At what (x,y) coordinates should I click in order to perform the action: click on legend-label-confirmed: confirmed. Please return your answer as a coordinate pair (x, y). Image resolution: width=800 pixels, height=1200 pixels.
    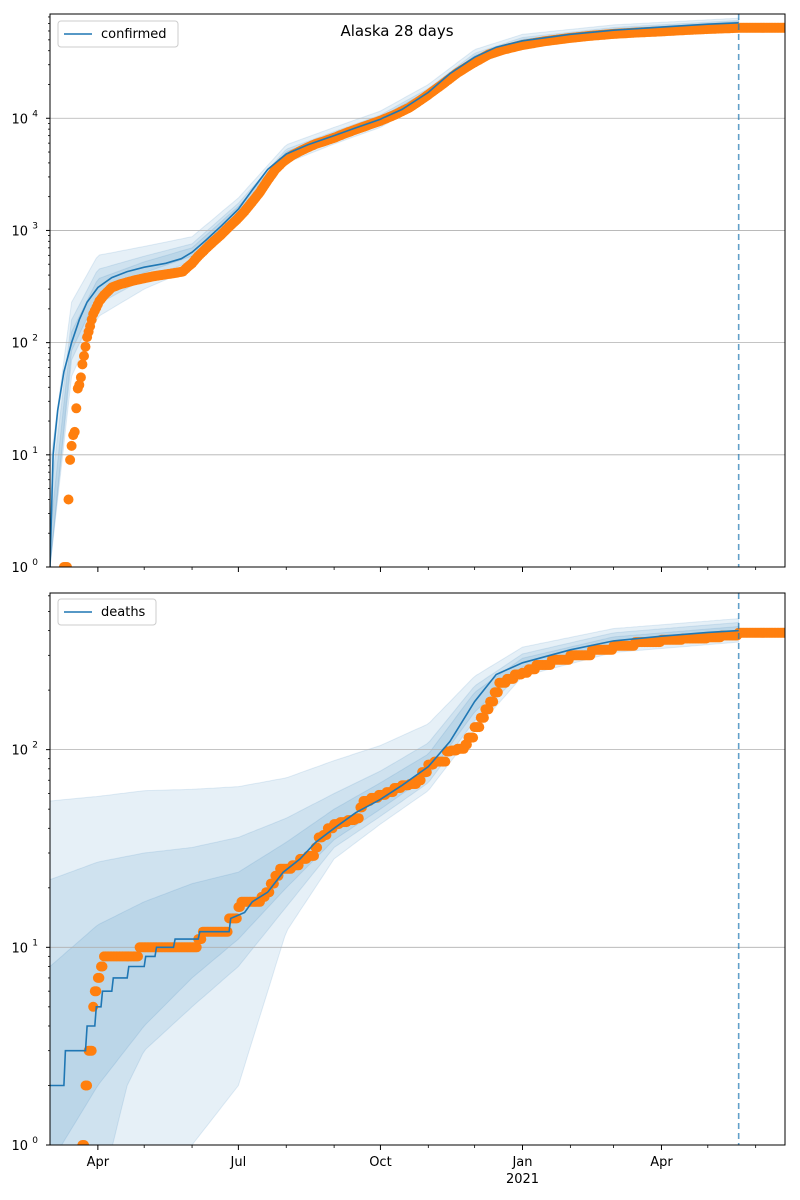
    Looking at the image, I should click on (134, 34).